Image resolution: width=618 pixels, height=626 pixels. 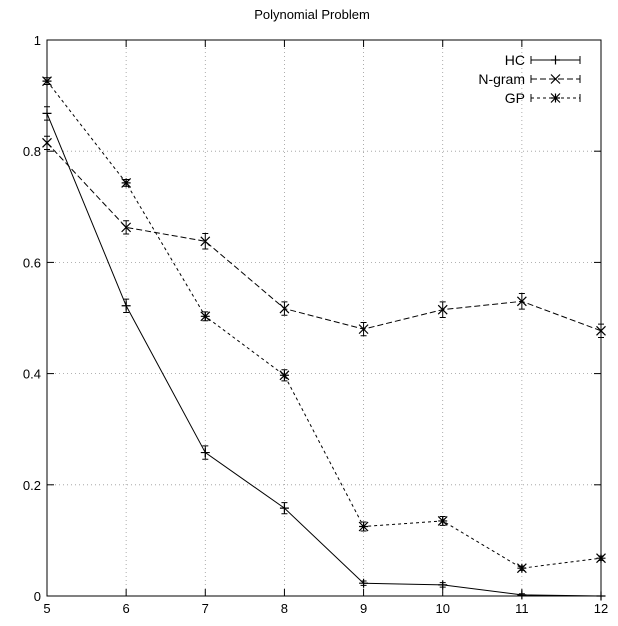 What do you see at coordinates (32, 151) in the screenshot?
I see `y-tick-label: 0.8` at bounding box center [32, 151].